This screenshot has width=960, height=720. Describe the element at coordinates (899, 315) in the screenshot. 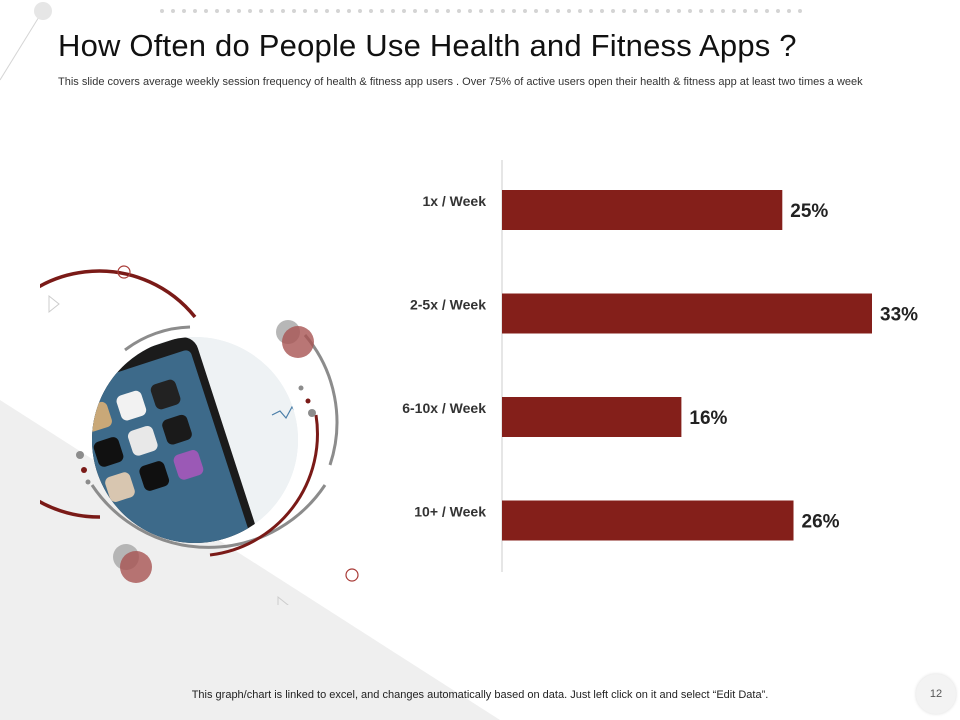

I see `value-label: 33%` at that location.